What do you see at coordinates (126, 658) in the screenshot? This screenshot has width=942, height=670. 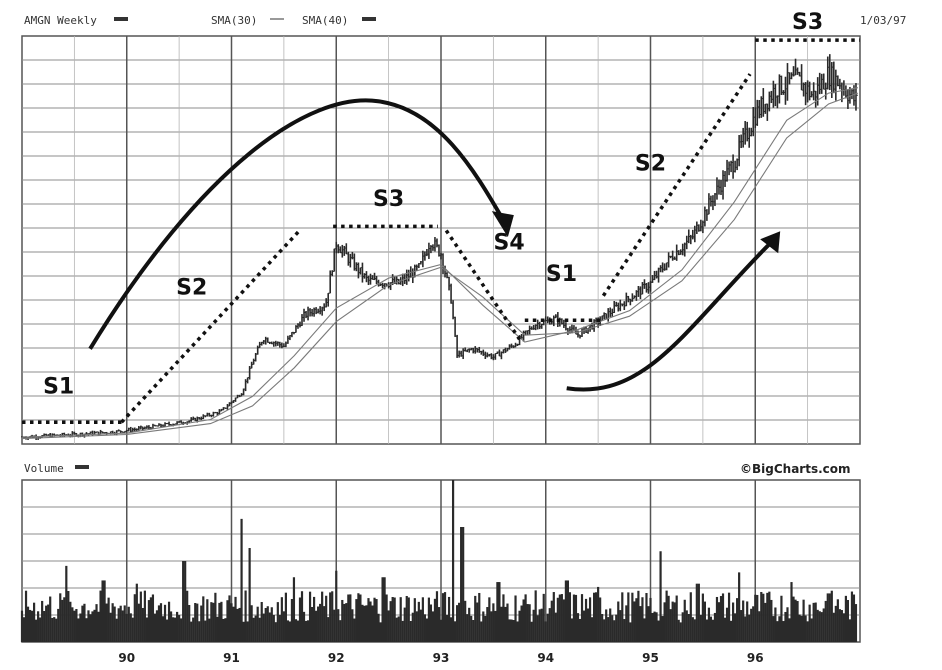 I see `x-tick-label-90: 90` at bounding box center [126, 658].